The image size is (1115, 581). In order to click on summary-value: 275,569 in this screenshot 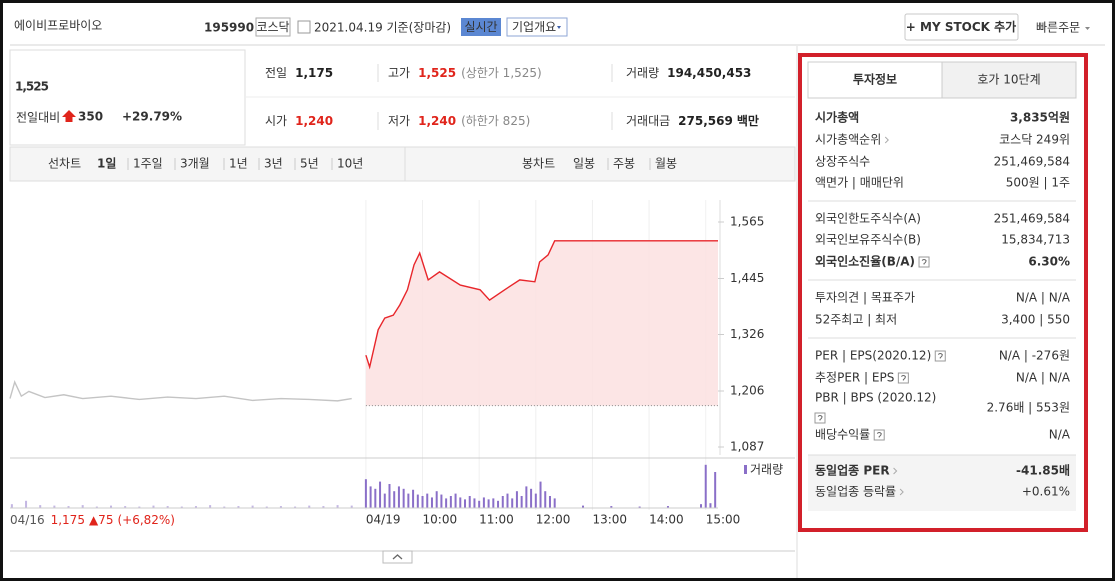, I will do `click(705, 121)`.